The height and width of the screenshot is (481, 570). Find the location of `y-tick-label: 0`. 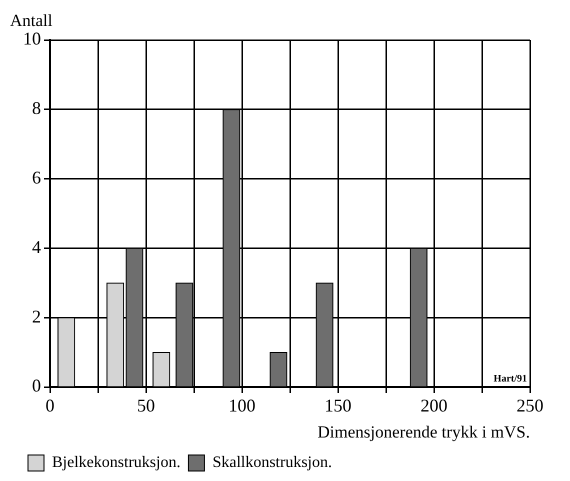

y-tick-label: 0 is located at coordinates (36, 386).